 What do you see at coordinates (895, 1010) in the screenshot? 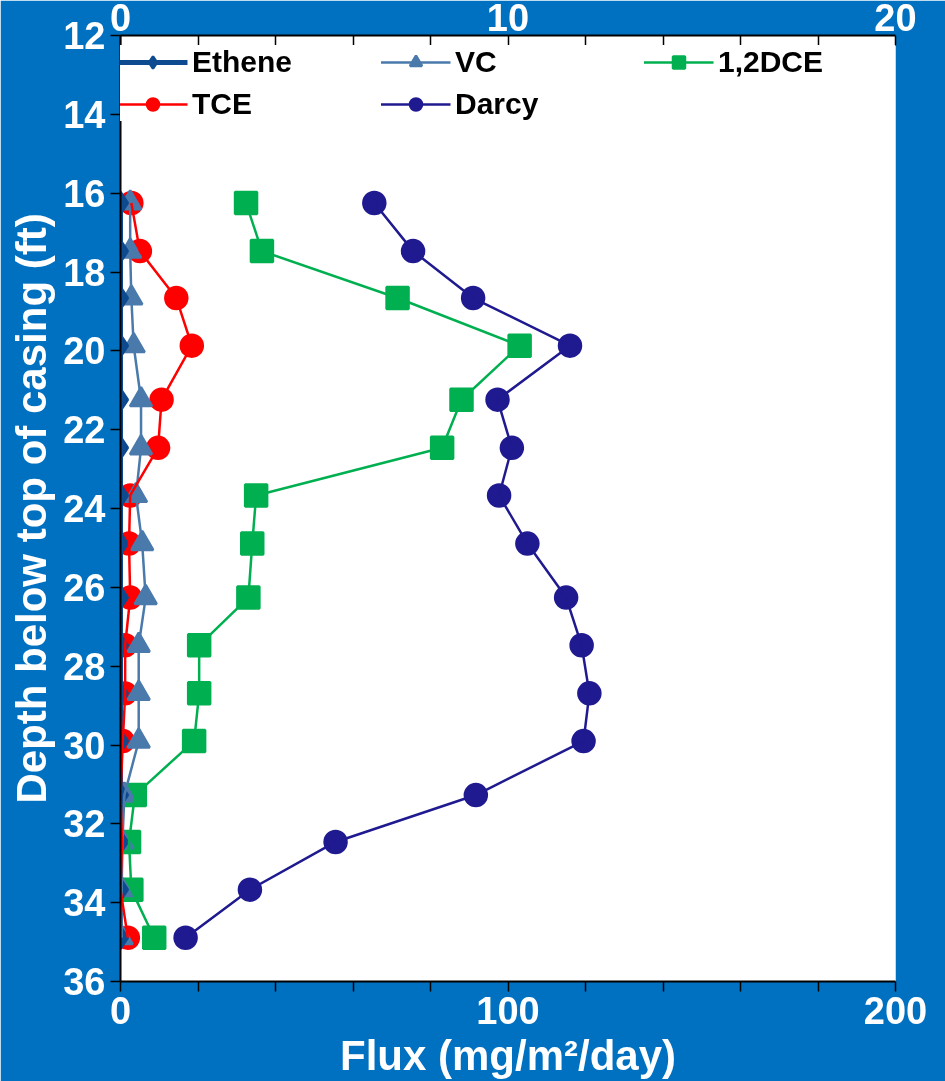
I see `x-tick-label: 200` at bounding box center [895, 1010].